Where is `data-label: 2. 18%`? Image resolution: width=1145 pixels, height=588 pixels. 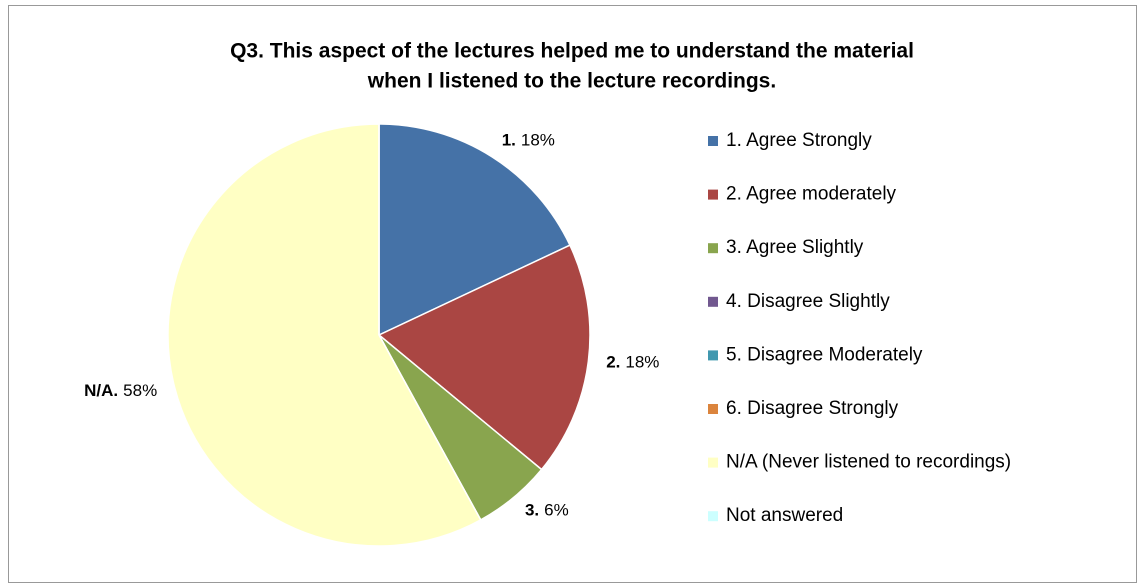 data-label: 2. 18% is located at coordinates (632, 362).